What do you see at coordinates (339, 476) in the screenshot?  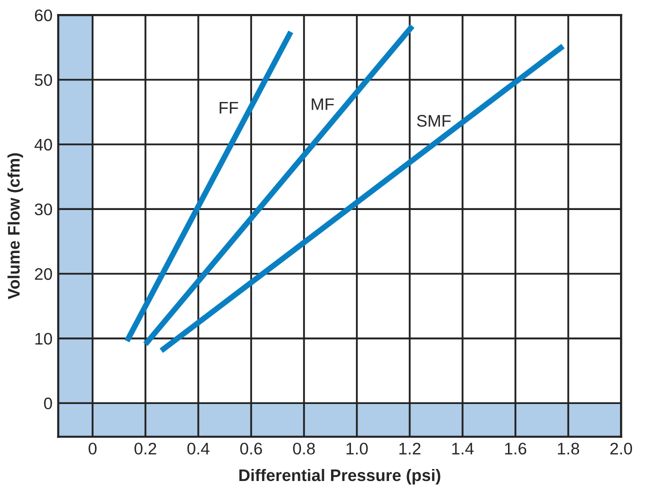 I see `x-axis-title: Differential Pressure (psi)` at bounding box center [339, 476].